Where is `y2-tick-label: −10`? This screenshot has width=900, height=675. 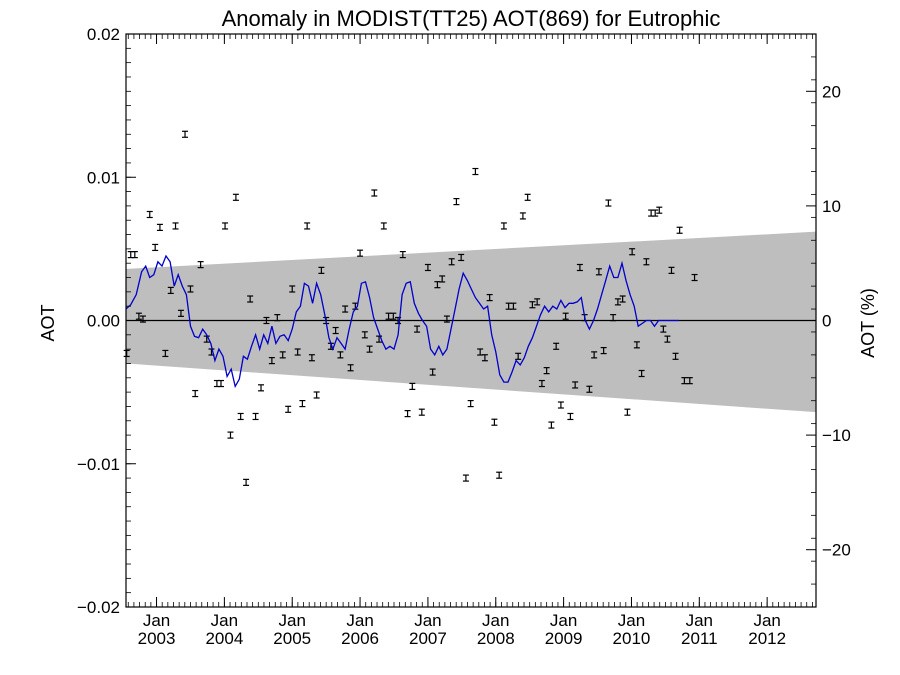
y2-tick-label: −10 is located at coordinates (836, 435).